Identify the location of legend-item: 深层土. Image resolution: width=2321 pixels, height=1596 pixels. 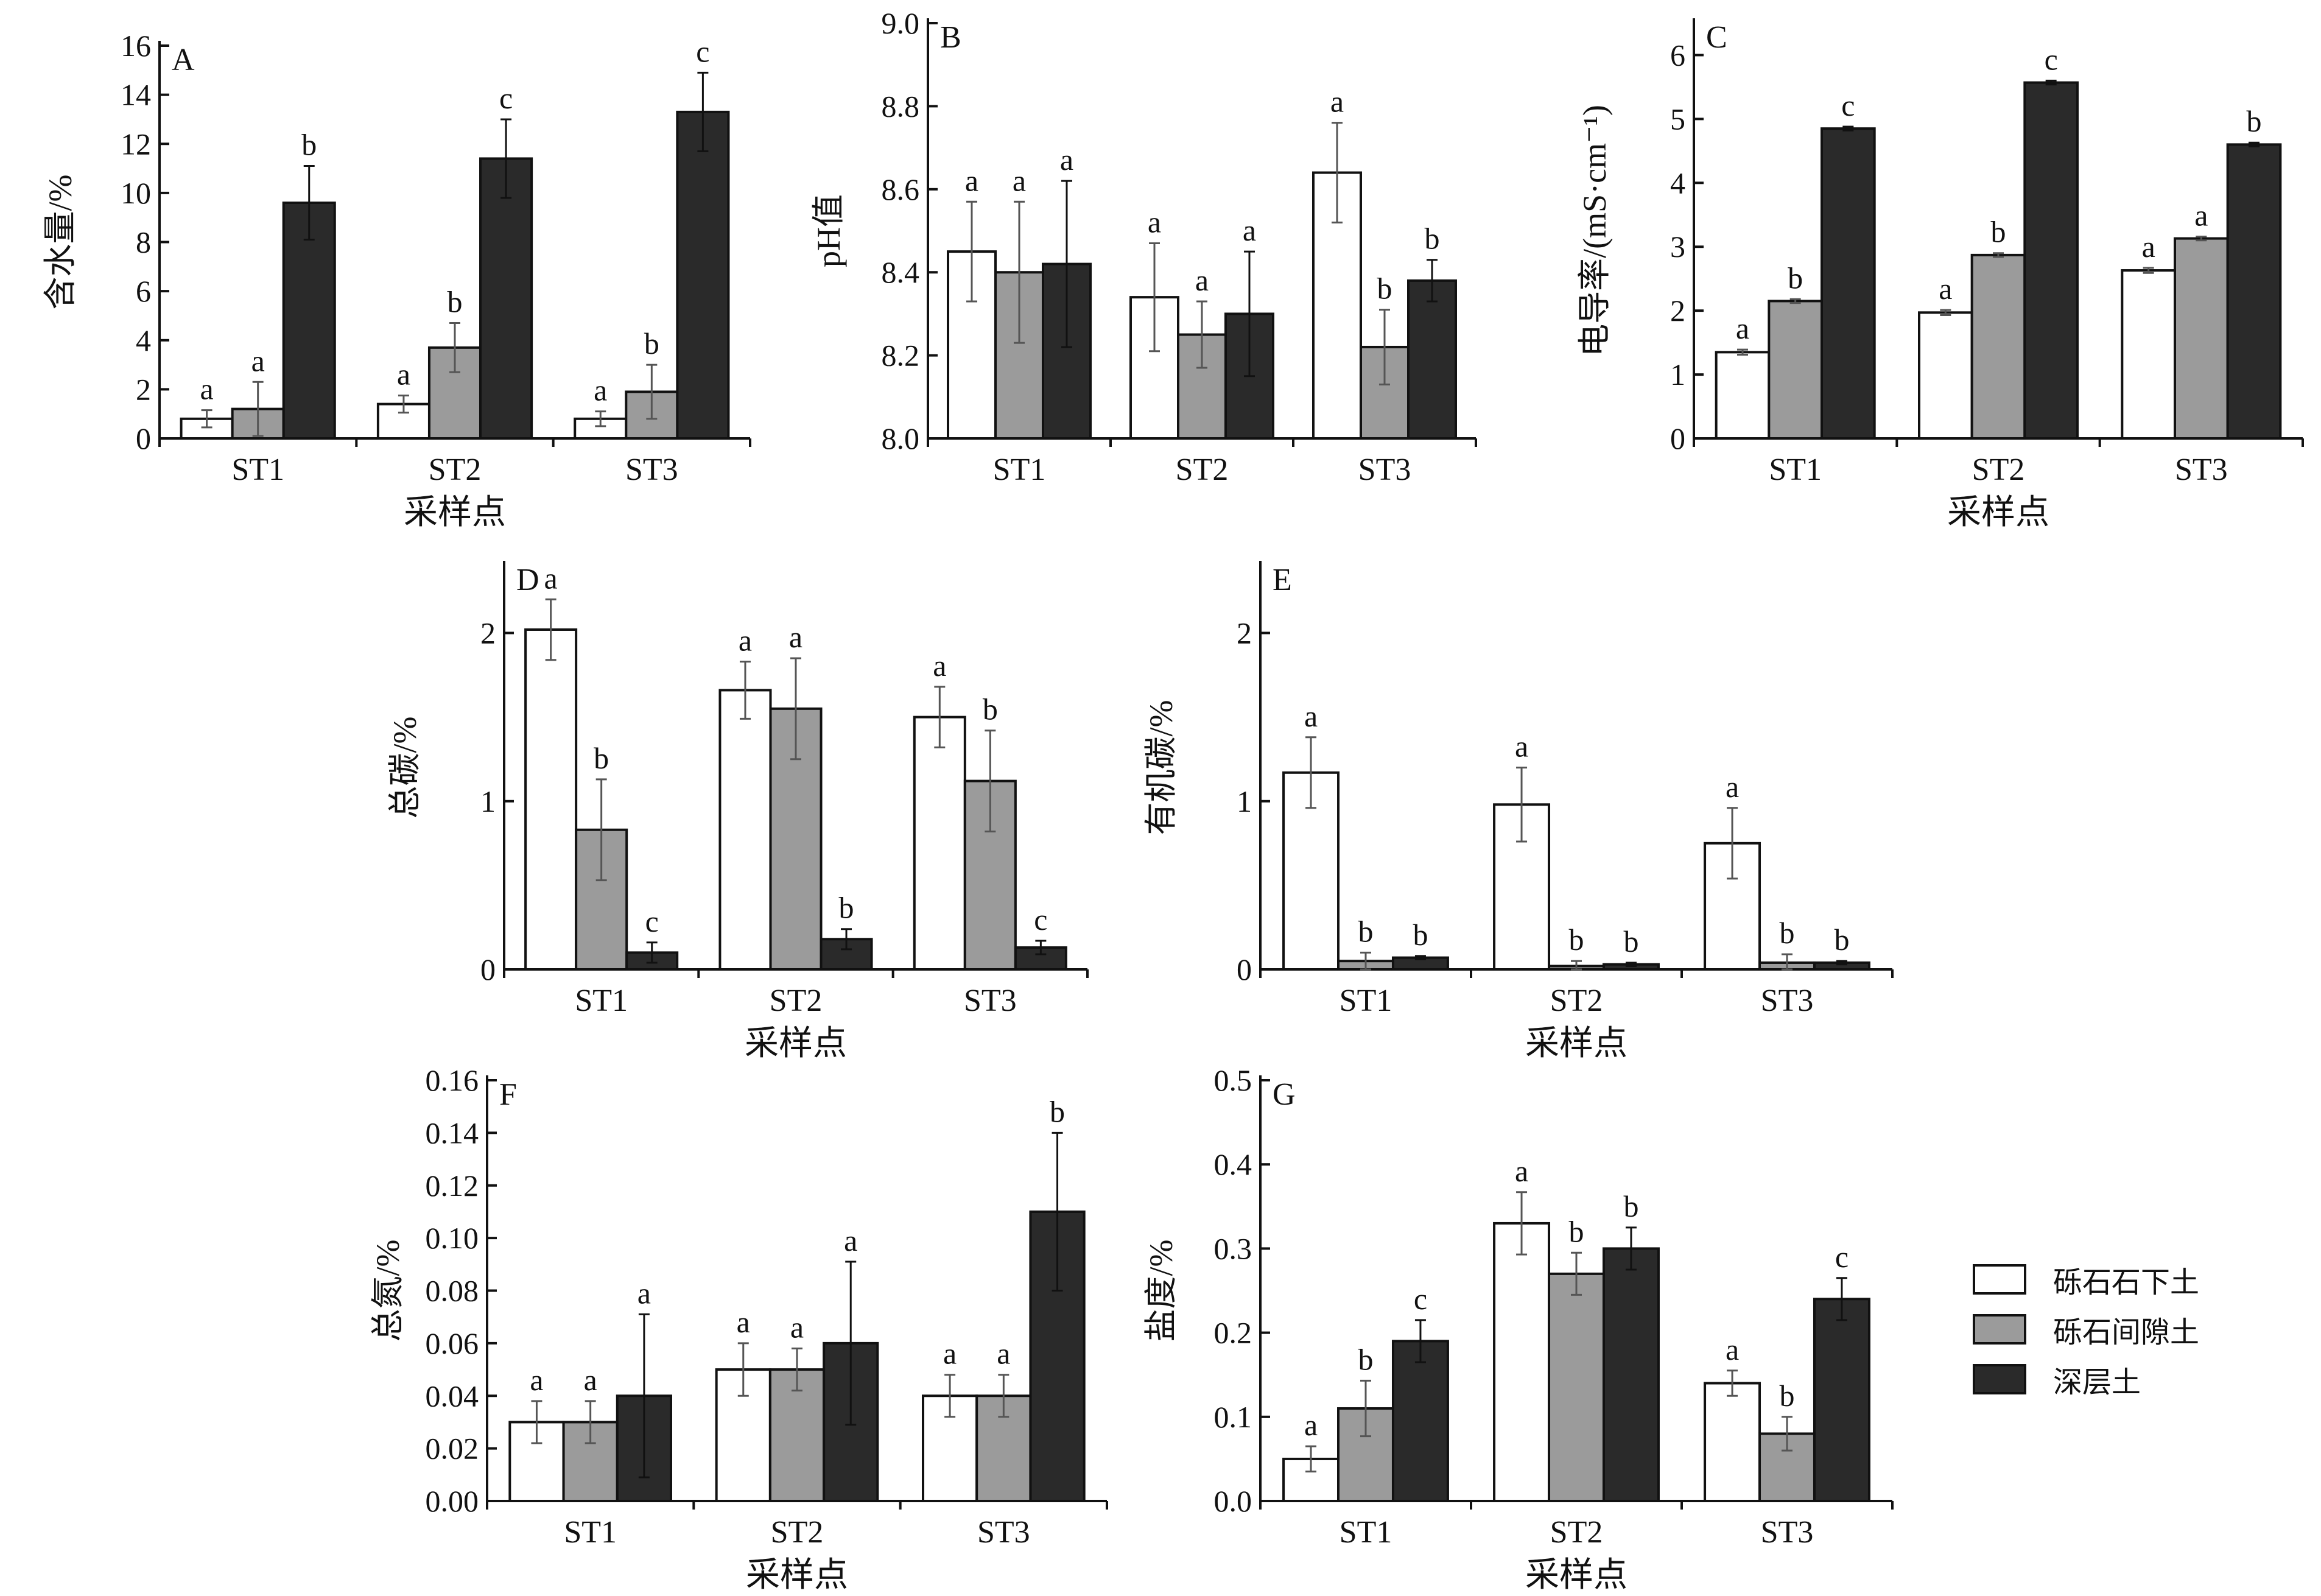
(2086, 1379).